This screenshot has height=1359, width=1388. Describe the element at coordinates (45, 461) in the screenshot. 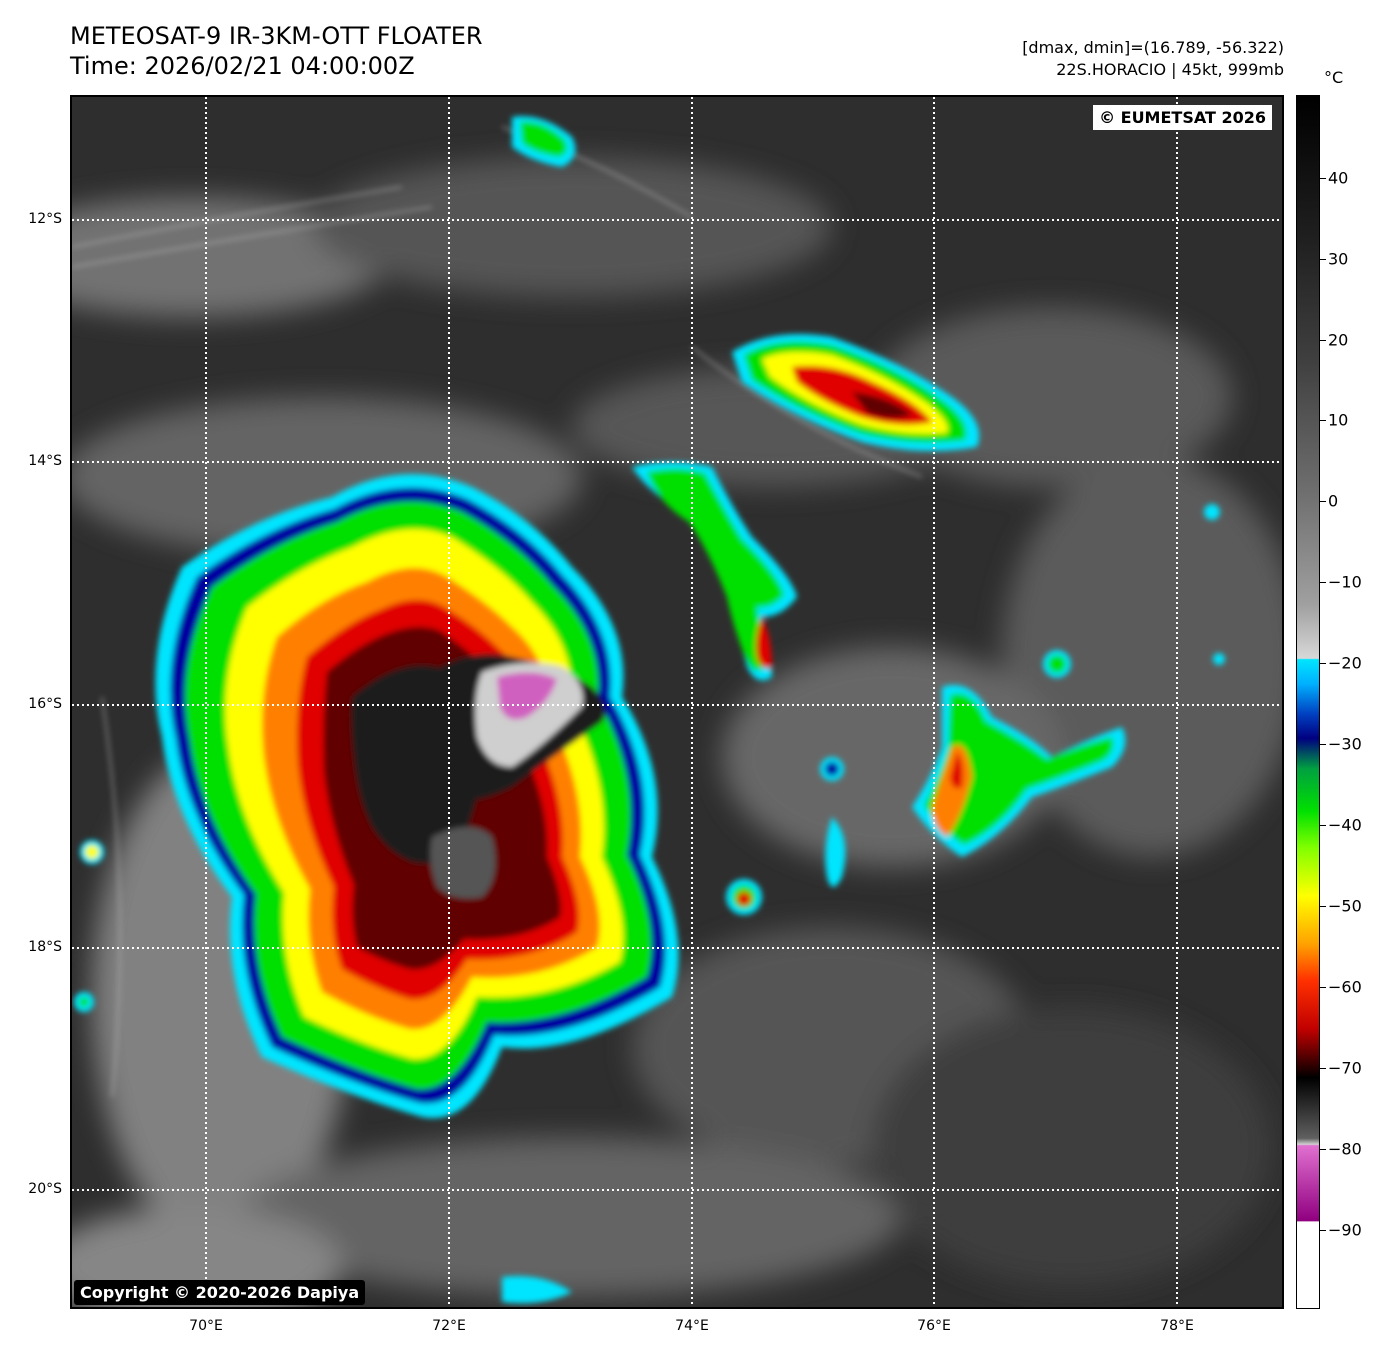

I see `lat-label-14s: 14°S` at that location.